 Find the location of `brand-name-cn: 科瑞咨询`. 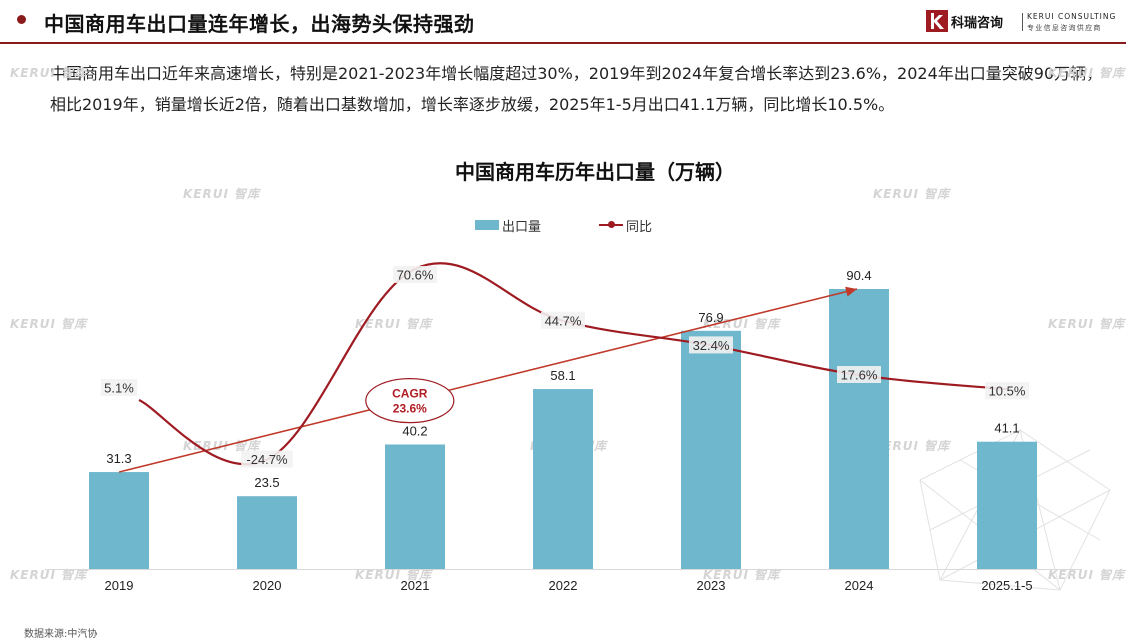

brand-name-cn: 科瑞咨询 is located at coordinates (977, 23).